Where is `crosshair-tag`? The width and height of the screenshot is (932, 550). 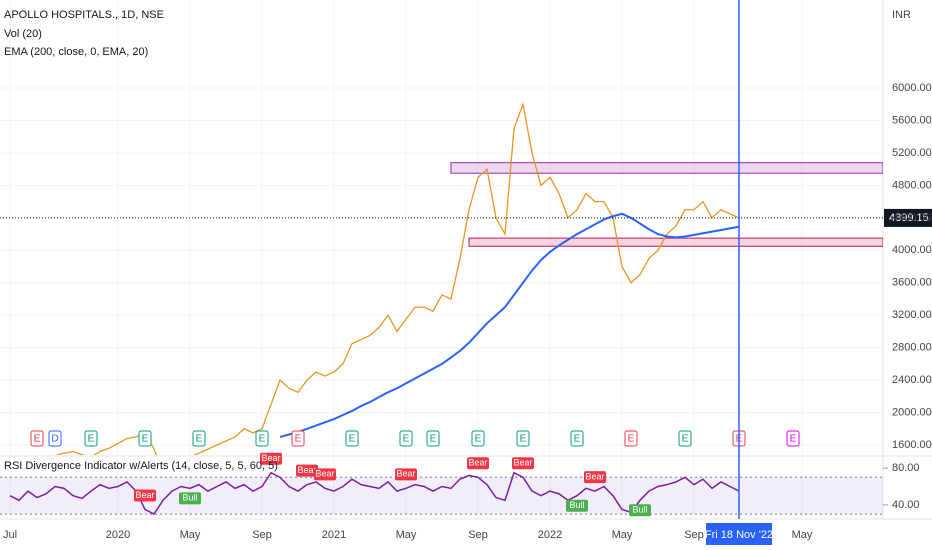
crosshair-tag is located at coordinates (739, 534).